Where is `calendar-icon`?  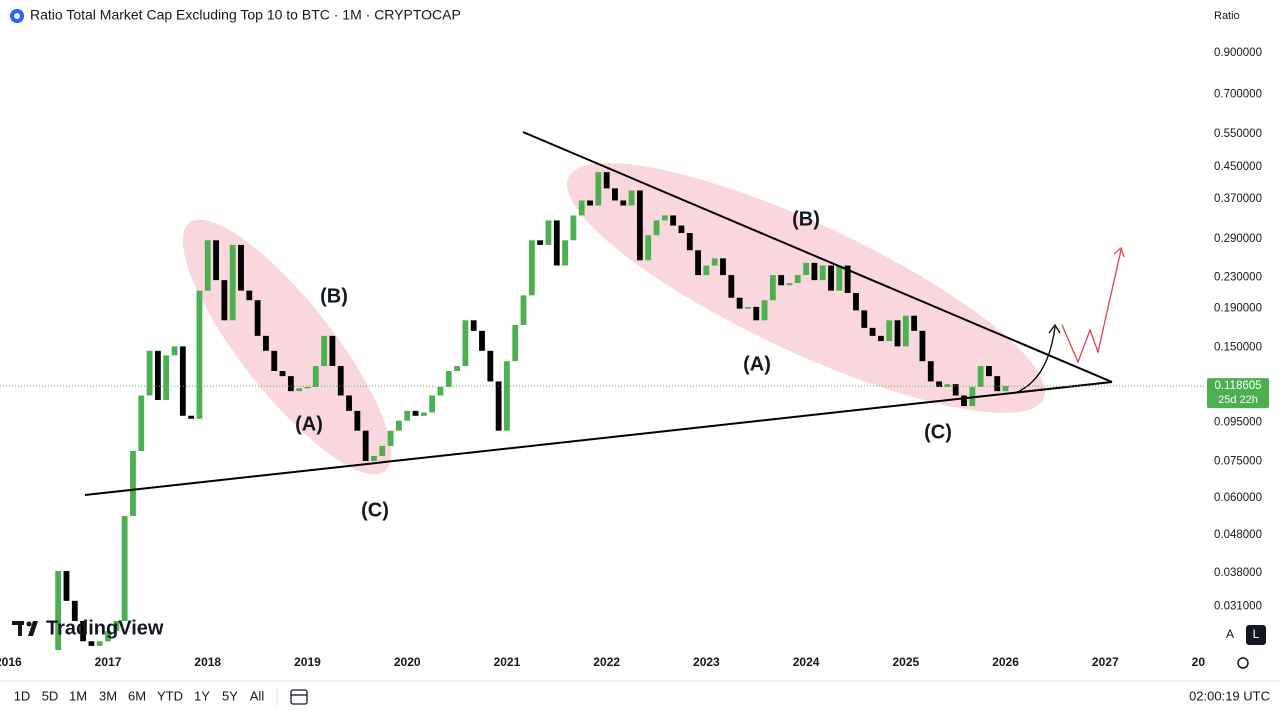 calendar-icon is located at coordinates (299, 697).